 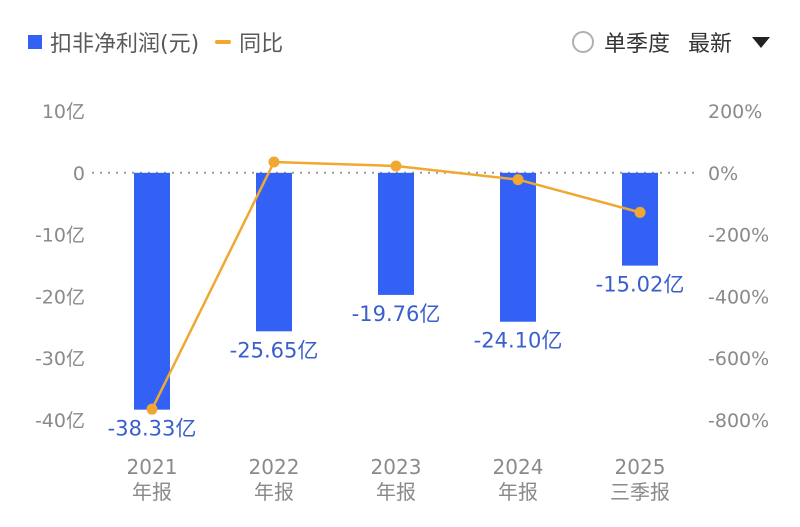 I want to click on right-axis-tick-label: -200%, so click(x=738, y=236).